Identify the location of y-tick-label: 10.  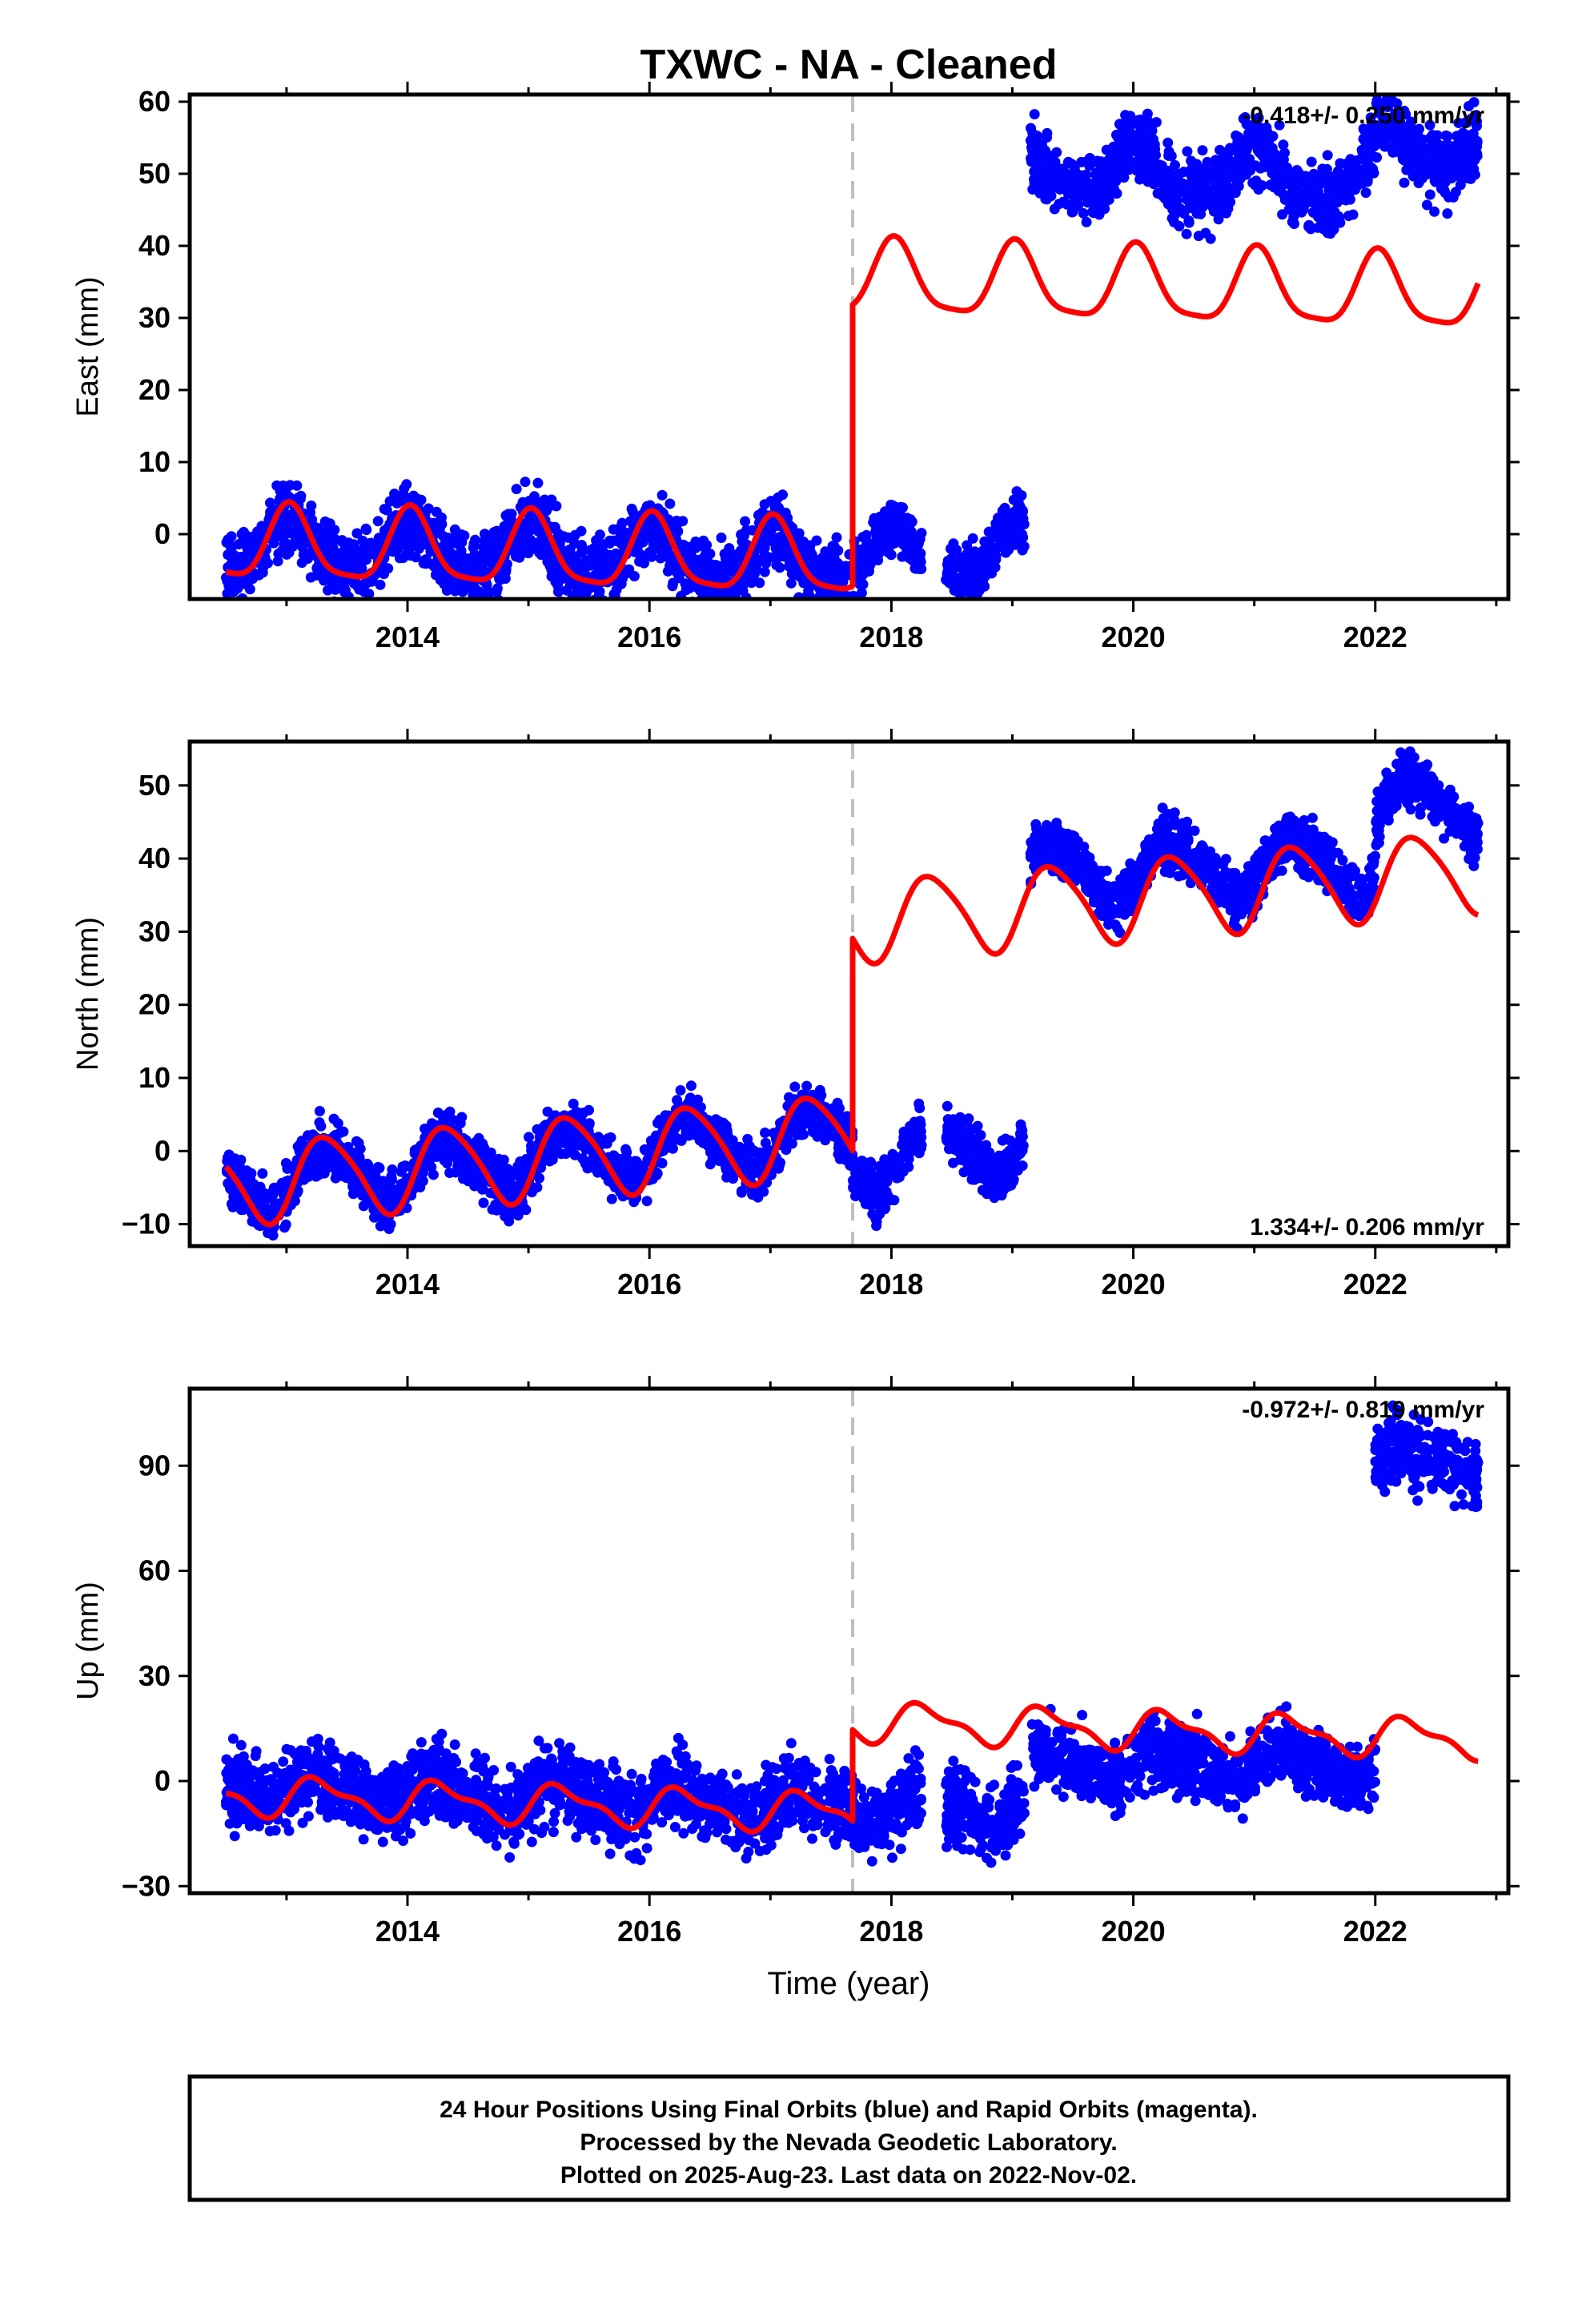
(155, 462).